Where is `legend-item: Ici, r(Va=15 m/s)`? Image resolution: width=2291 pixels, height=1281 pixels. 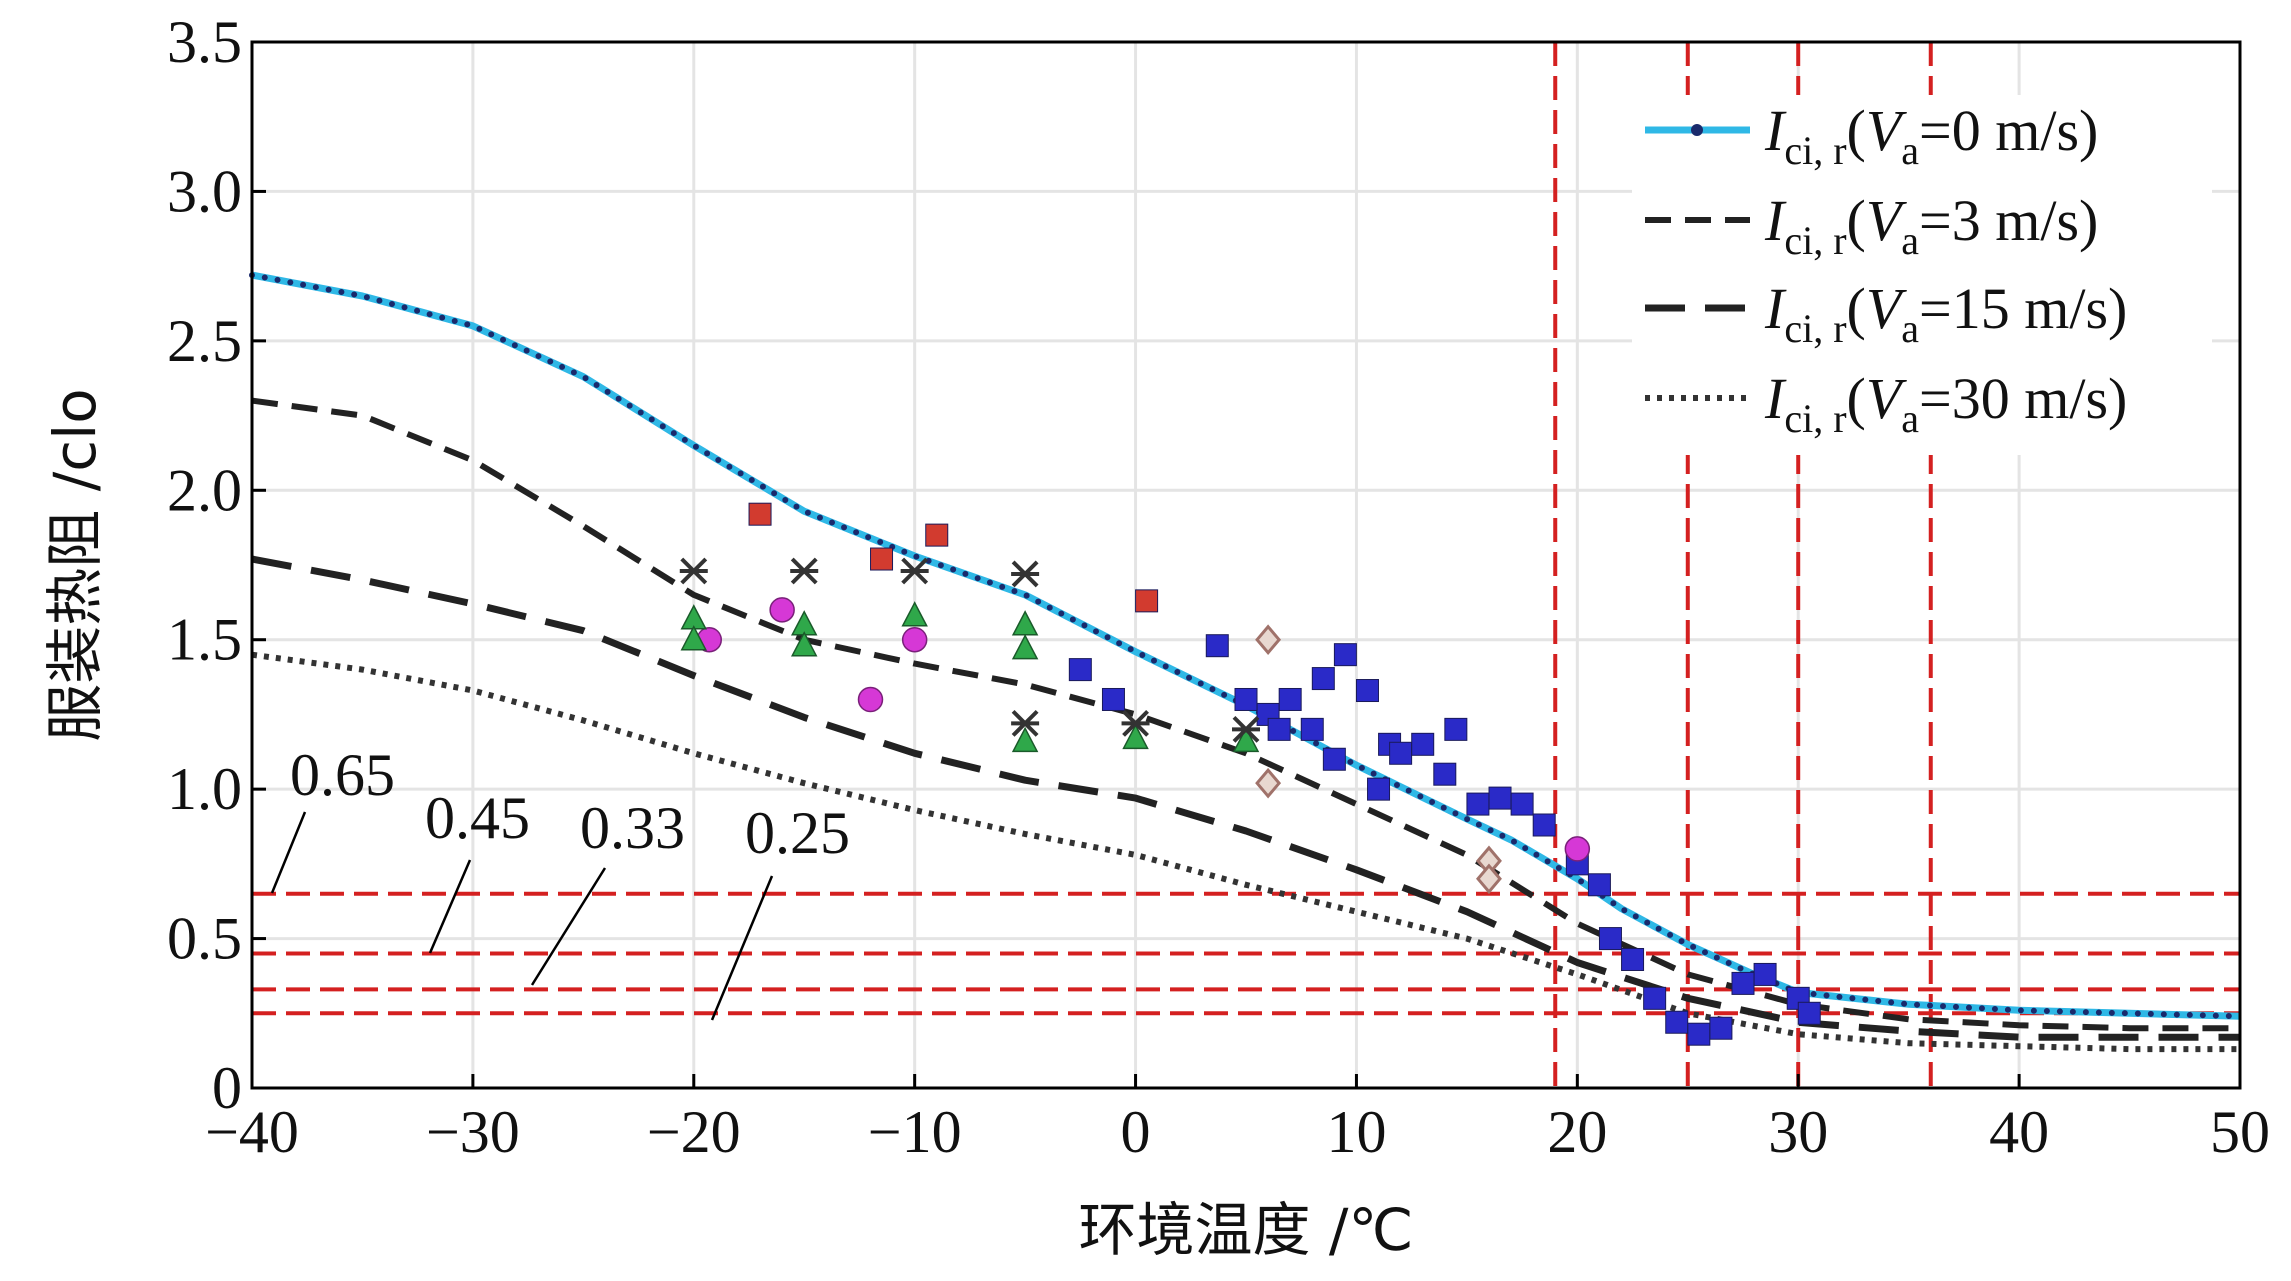
legend-item: Ici, r(Va=15 m/s) is located at coordinates (1886, 313).